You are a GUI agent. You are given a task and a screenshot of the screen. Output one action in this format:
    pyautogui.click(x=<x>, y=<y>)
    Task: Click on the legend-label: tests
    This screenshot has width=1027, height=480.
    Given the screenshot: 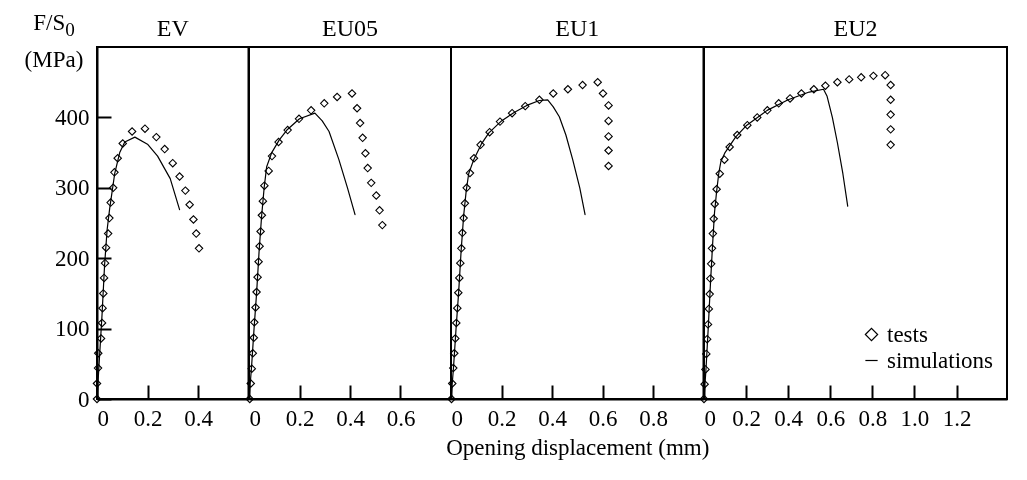 What is the action you would take?
    pyautogui.click(x=907, y=334)
    